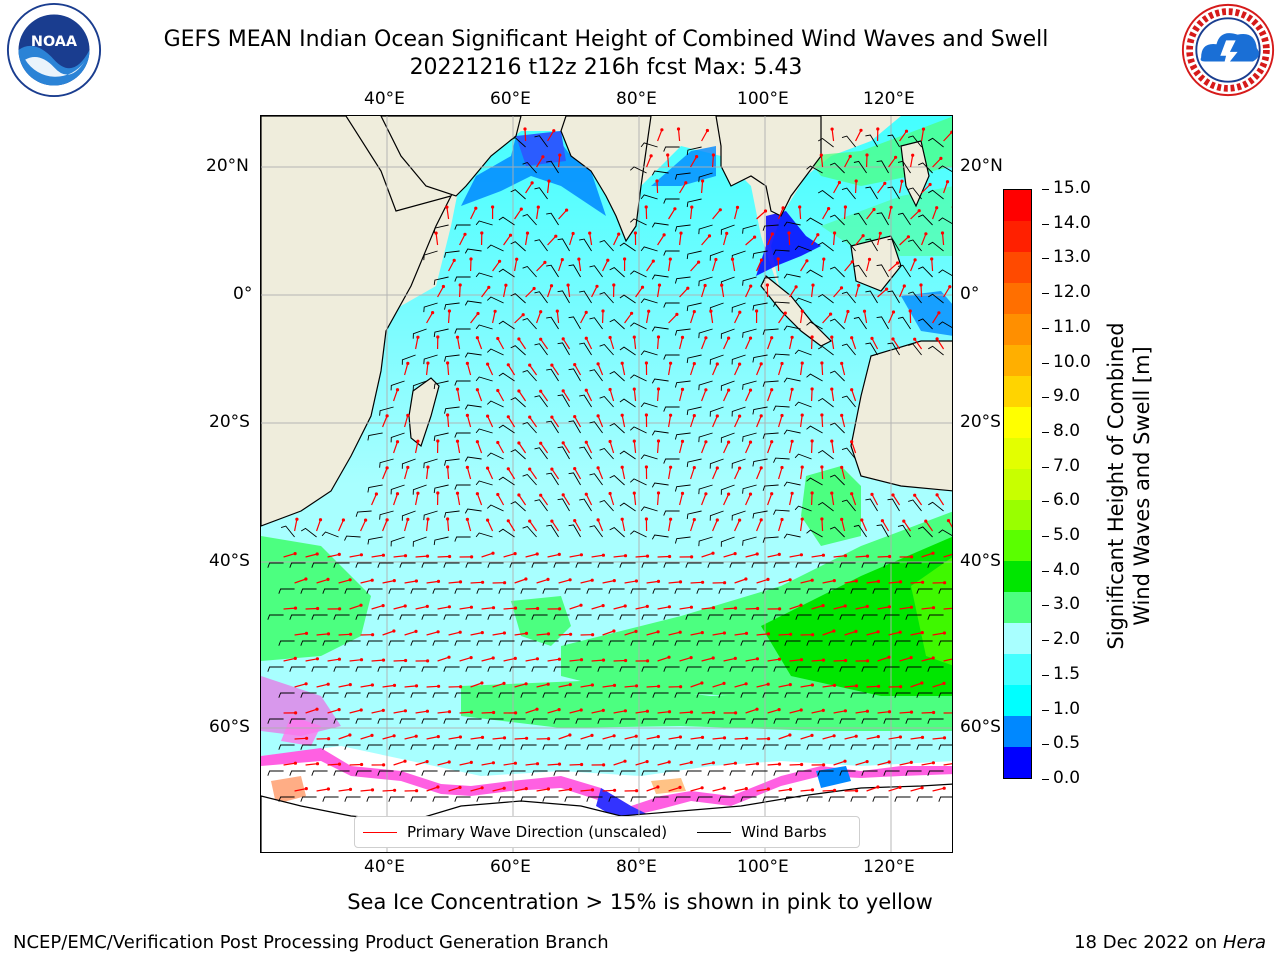 The image size is (1280, 960). What do you see at coordinates (1017, 639) in the screenshot?
I see `colorbar-segment` at bounding box center [1017, 639].